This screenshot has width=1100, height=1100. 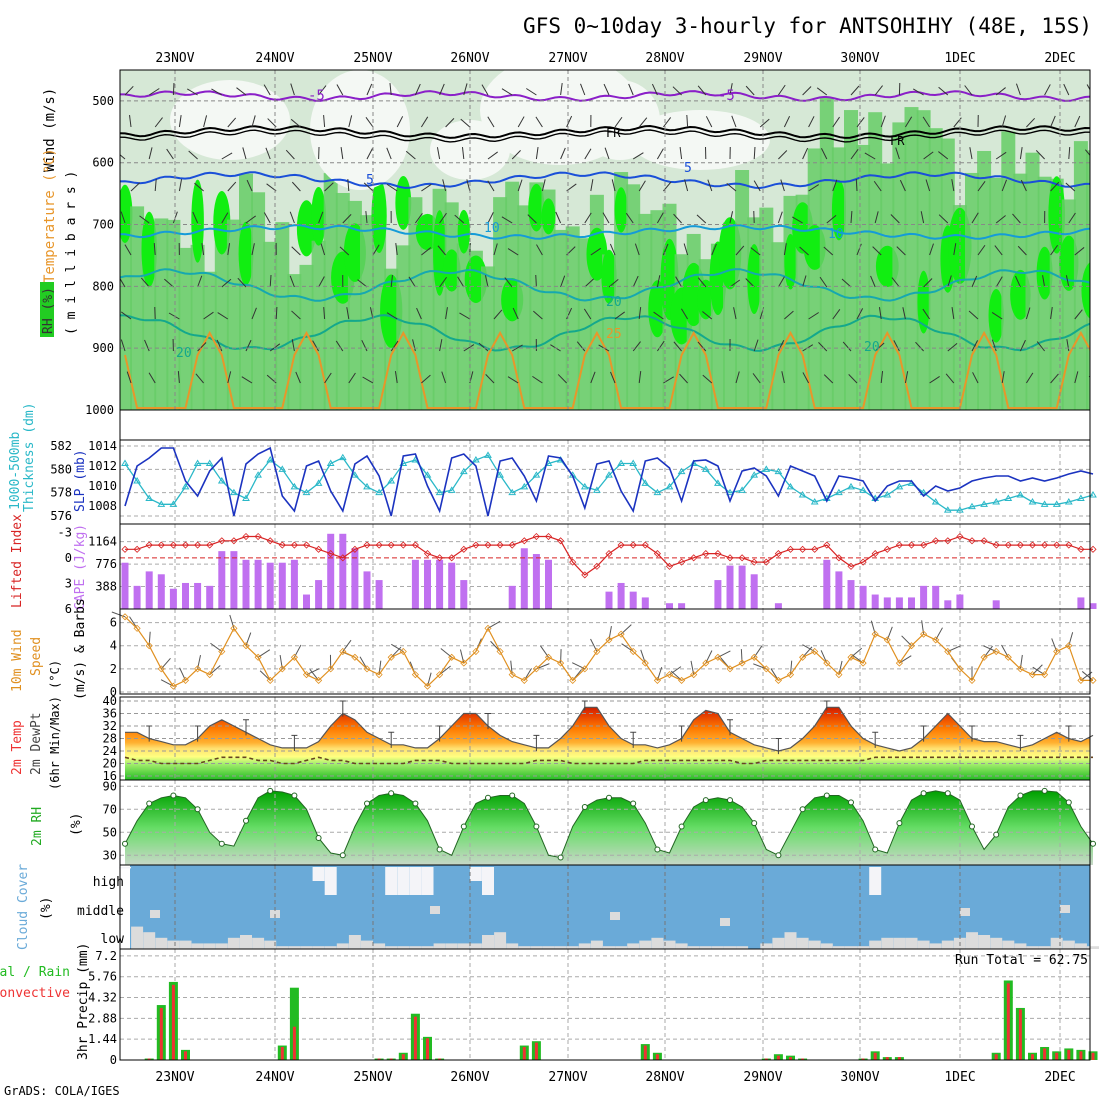 What do you see at coordinates (35, 993) in the screenshot?
I see `precip-conv-label: Convective` at bounding box center [35, 993].